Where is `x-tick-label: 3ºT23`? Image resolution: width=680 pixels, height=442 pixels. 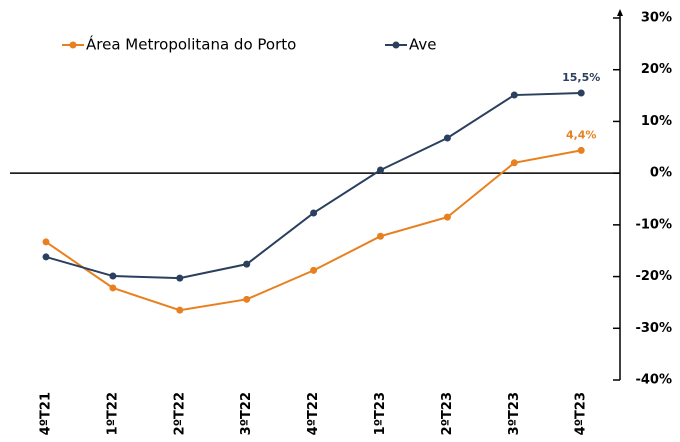
x-tick-label: 3ºT23 is located at coordinates (514, 413).